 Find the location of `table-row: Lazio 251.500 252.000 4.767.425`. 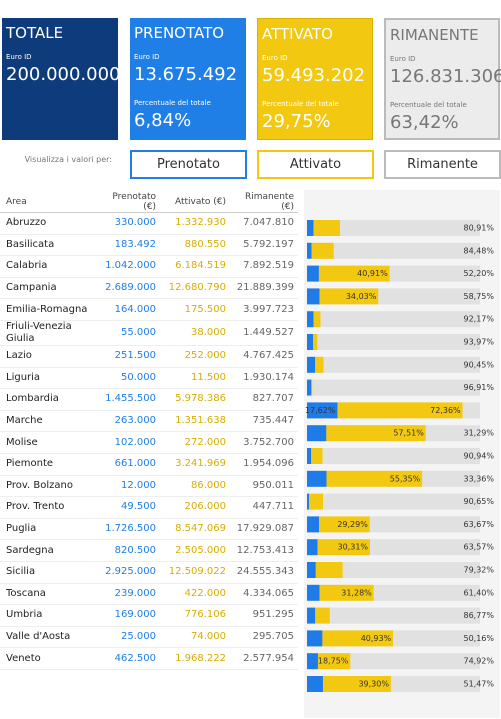

table-row: Lazio 251.500 252.000 4.767.425 is located at coordinates (149, 356).